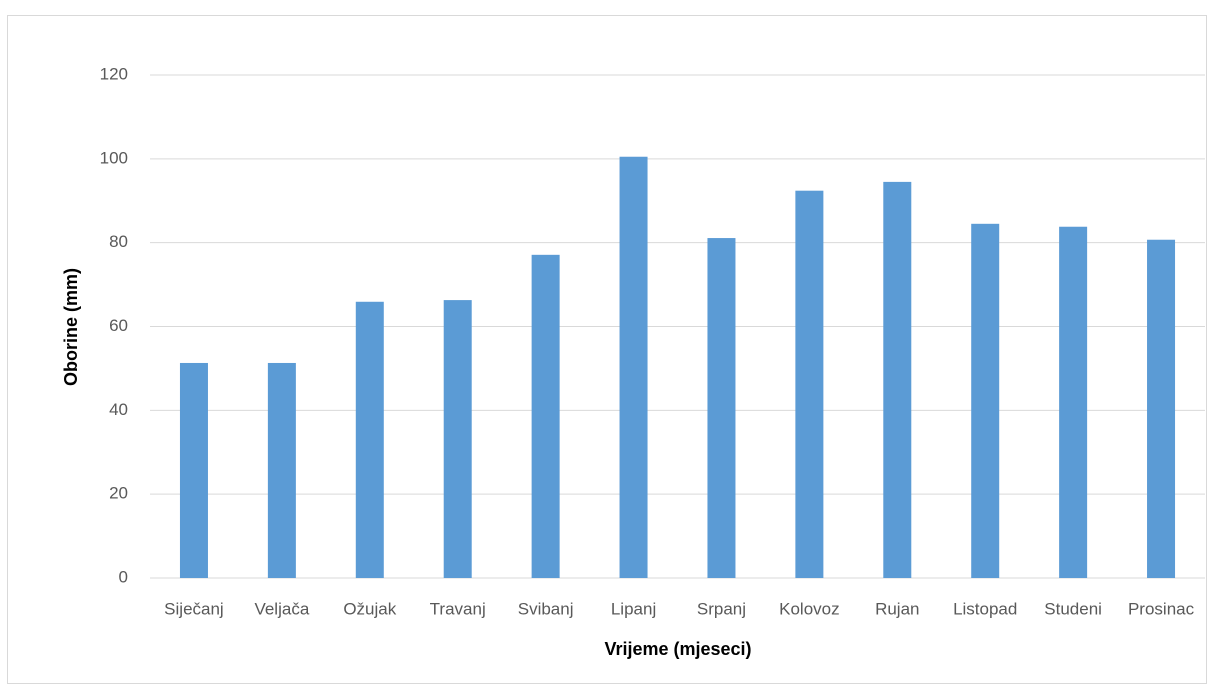  Describe the element at coordinates (809, 608) in the screenshot. I see `x-tick-label: Kolovoz` at that location.